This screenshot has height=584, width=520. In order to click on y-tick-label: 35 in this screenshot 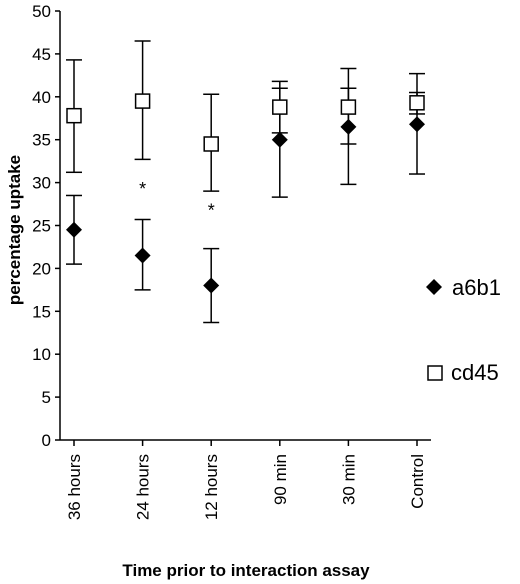, I will do `click(41, 140)`.